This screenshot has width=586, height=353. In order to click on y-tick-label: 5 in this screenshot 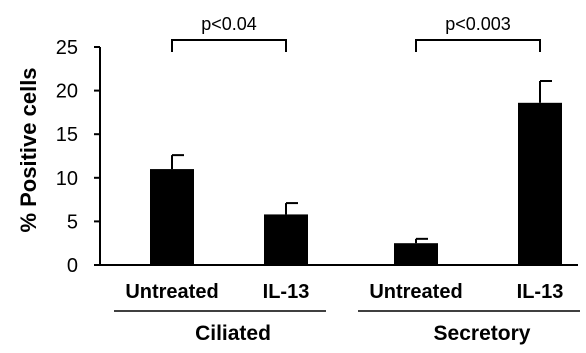, I will do `click(72, 222)`.